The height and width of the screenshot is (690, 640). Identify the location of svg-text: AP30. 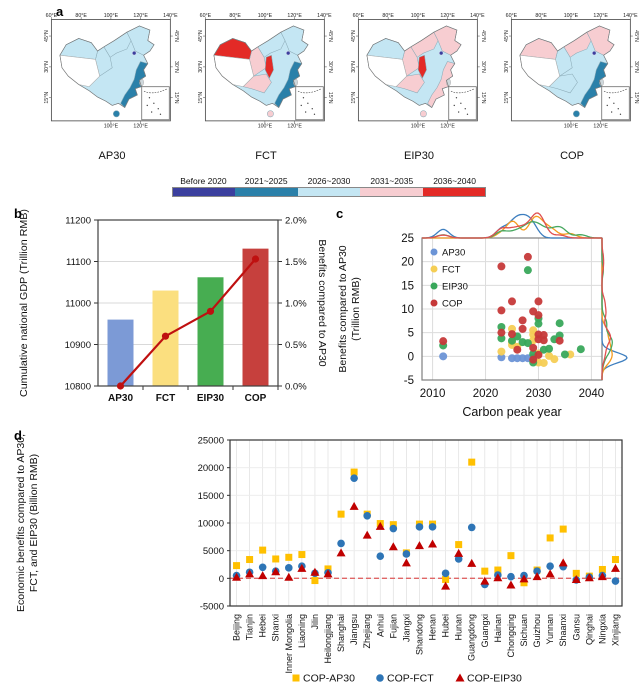
(120, 398).